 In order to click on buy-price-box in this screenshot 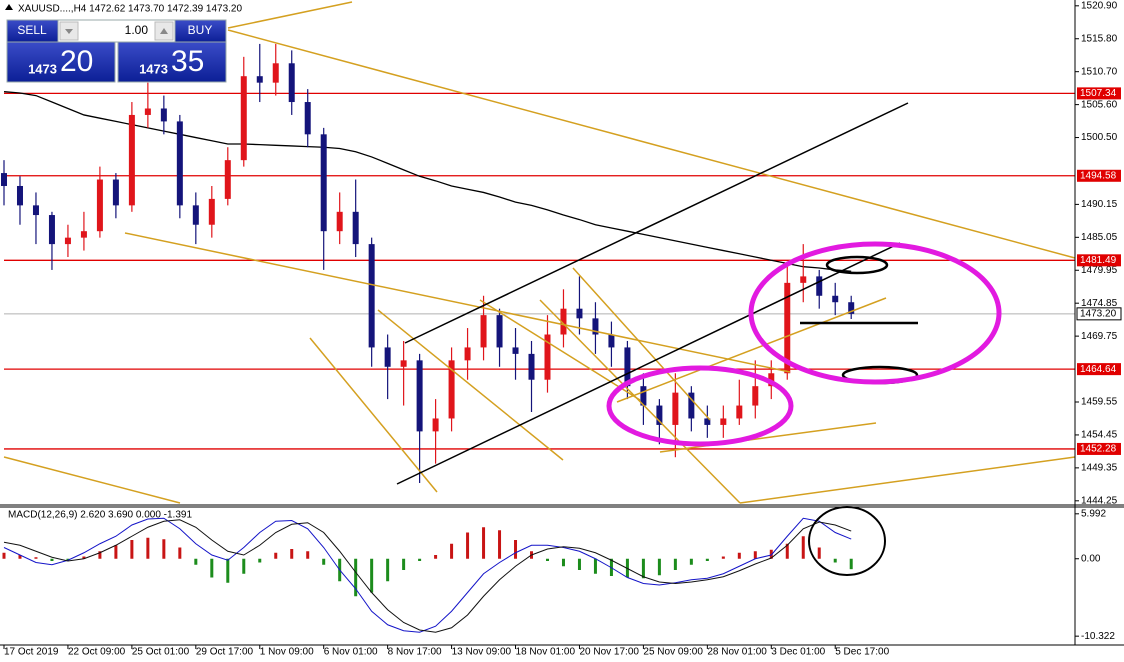, I will do `click(172, 62)`.